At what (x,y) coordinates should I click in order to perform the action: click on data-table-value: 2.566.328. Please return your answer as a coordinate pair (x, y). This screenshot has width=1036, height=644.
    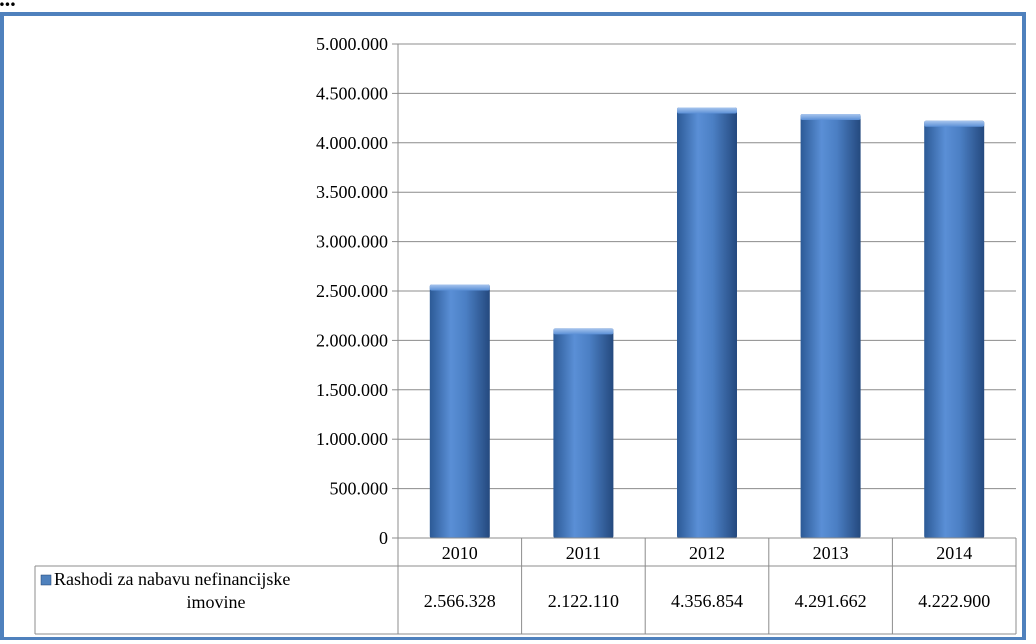
    Looking at the image, I should click on (460, 601).